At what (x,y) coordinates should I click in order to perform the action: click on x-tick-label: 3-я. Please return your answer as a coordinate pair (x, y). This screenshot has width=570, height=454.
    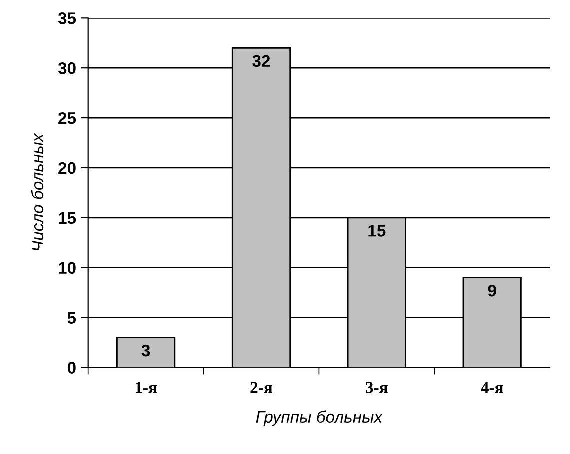
    Looking at the image, I should click on (377, 388).